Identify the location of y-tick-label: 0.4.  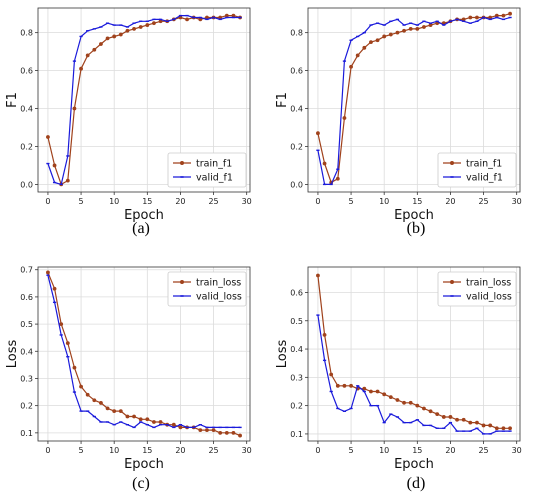
(26, 109).